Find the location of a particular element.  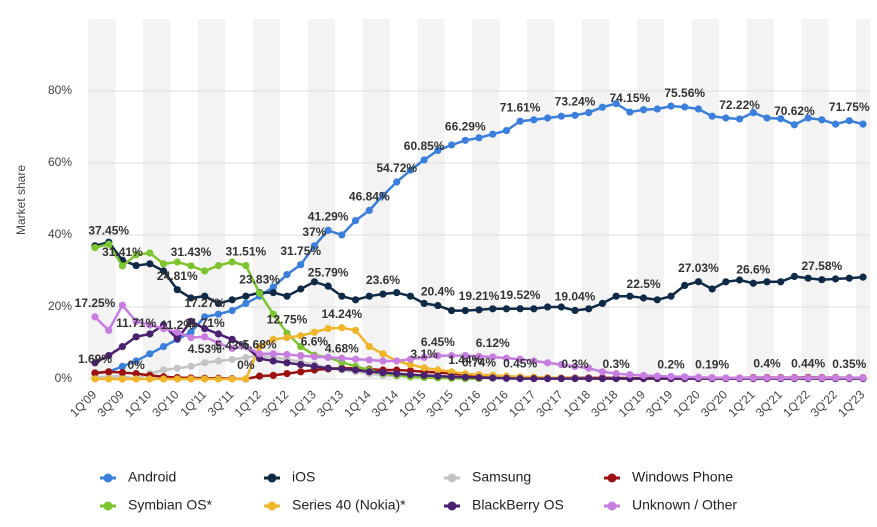

y-tick-label: 80% is located at coordinates (60, 90).